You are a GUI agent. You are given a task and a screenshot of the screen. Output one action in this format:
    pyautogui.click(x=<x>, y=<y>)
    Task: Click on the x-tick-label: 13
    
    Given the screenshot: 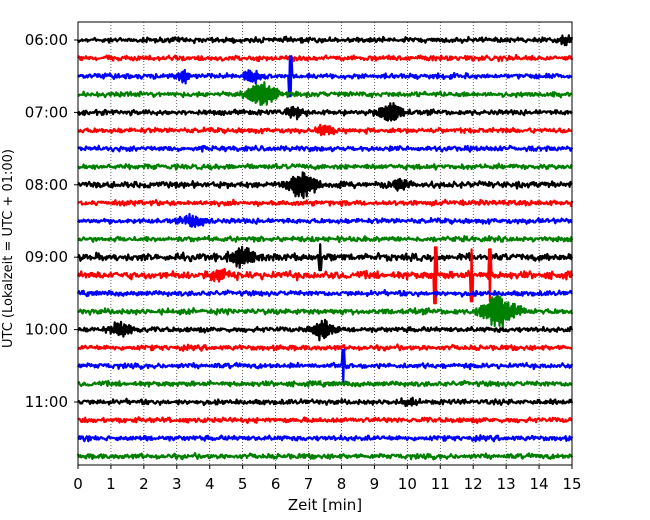 What is the action you would take?
    pyautogui.click(x=506, y=484)
    